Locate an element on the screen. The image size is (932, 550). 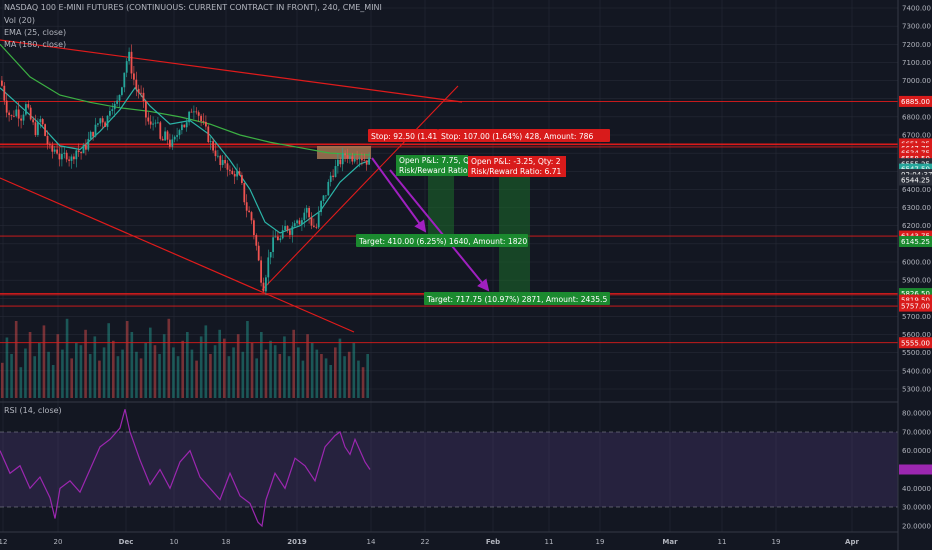
svg-text: Open P&L: -3.25, Qty: 2 is located at coordinates (516, 161).